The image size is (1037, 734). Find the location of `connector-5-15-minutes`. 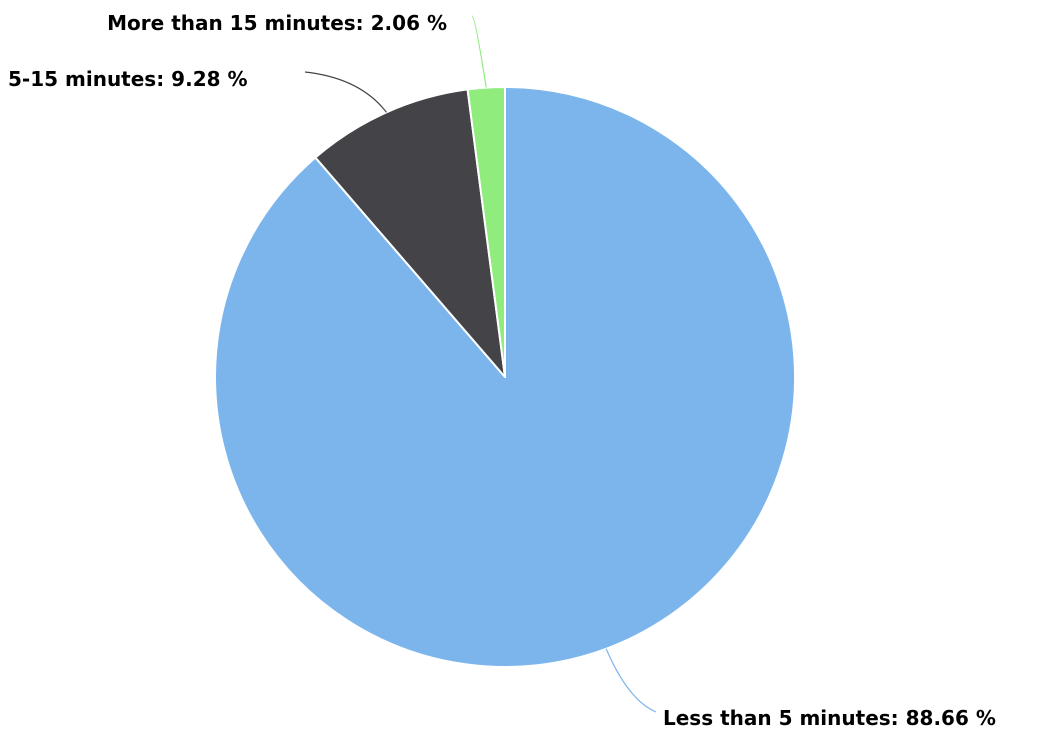

connector-5-15-minutes is located at coordinates (345, 92).